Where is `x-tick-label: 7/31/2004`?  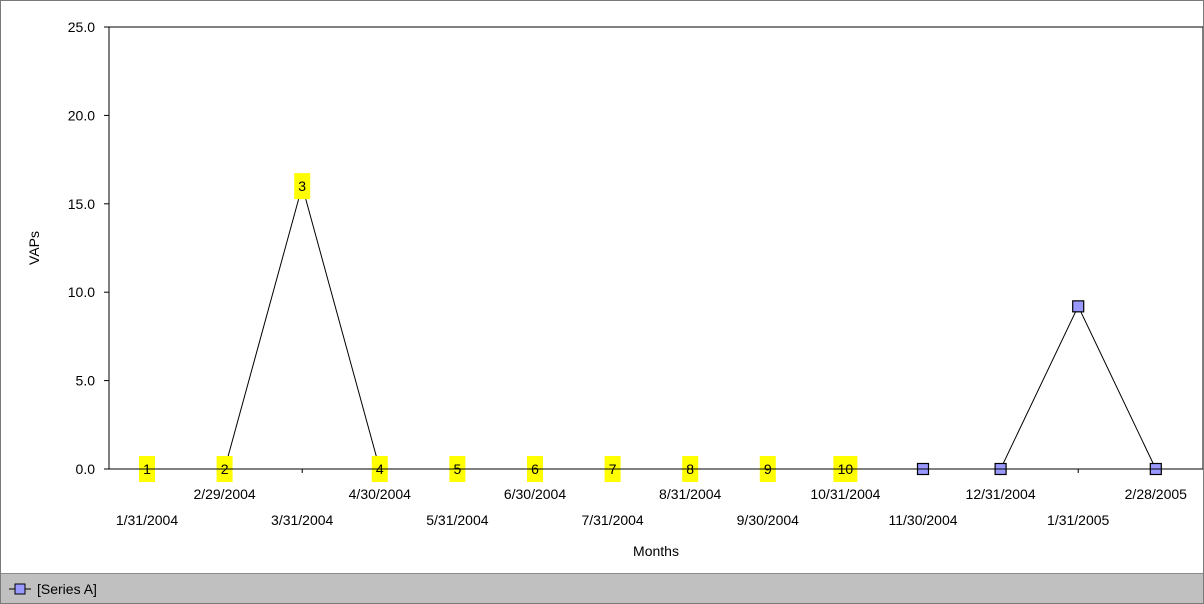
x-tick-label: 7/31/2004 is located at coordinates (612, 520).